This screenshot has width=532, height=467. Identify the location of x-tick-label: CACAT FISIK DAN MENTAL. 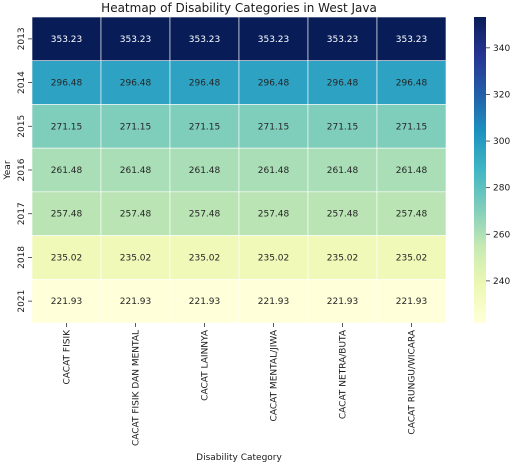
(137, 388).